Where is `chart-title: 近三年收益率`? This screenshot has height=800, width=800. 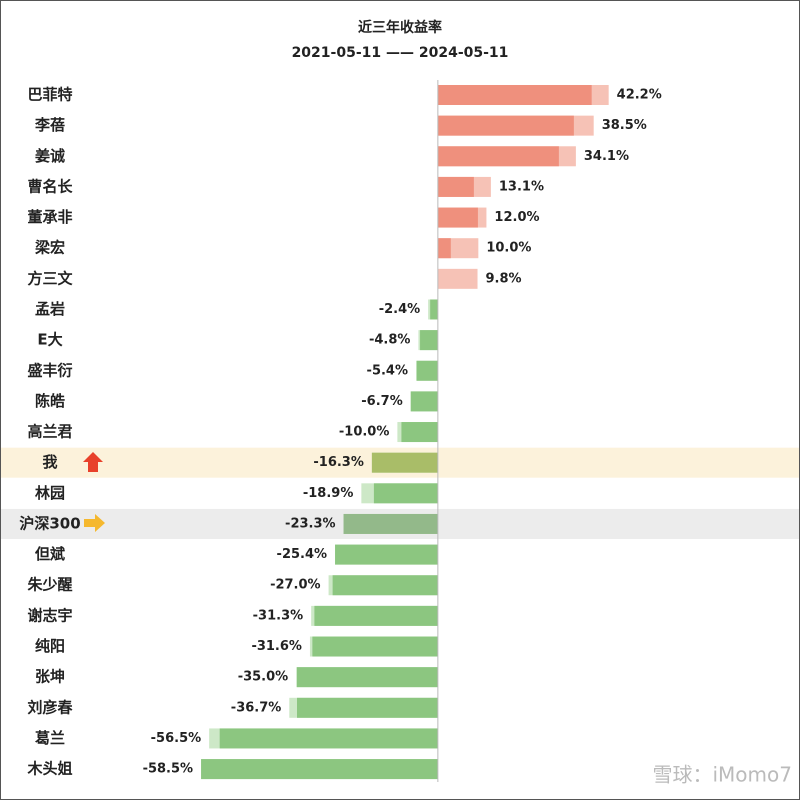 chart-title: 近三年收益率 is located at coordinates (400, 27).